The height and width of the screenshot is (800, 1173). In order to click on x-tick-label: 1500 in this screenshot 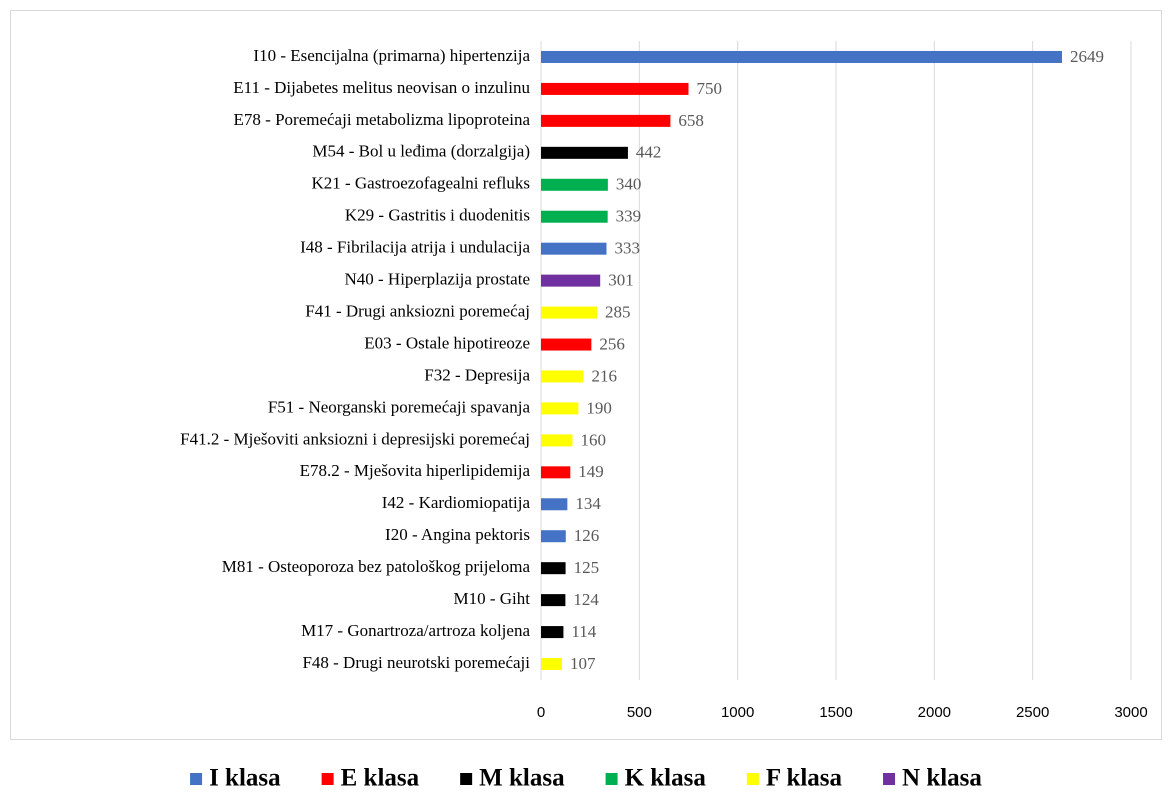, I will do `click(835, 712)`.